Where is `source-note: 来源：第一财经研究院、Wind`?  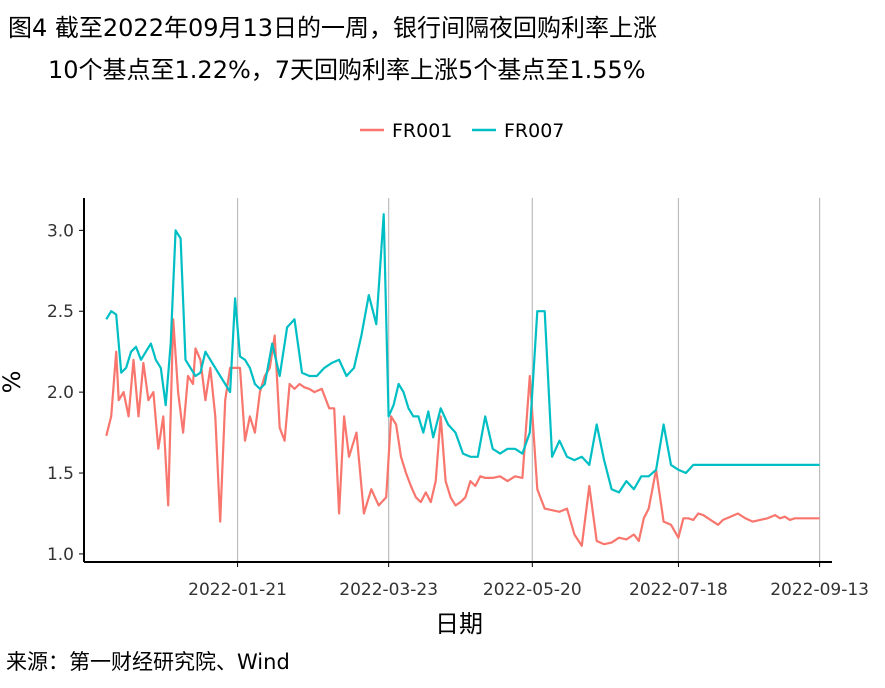 source-note: 来源：第一财经研究院、Wind is located at coordinates (148, 662).